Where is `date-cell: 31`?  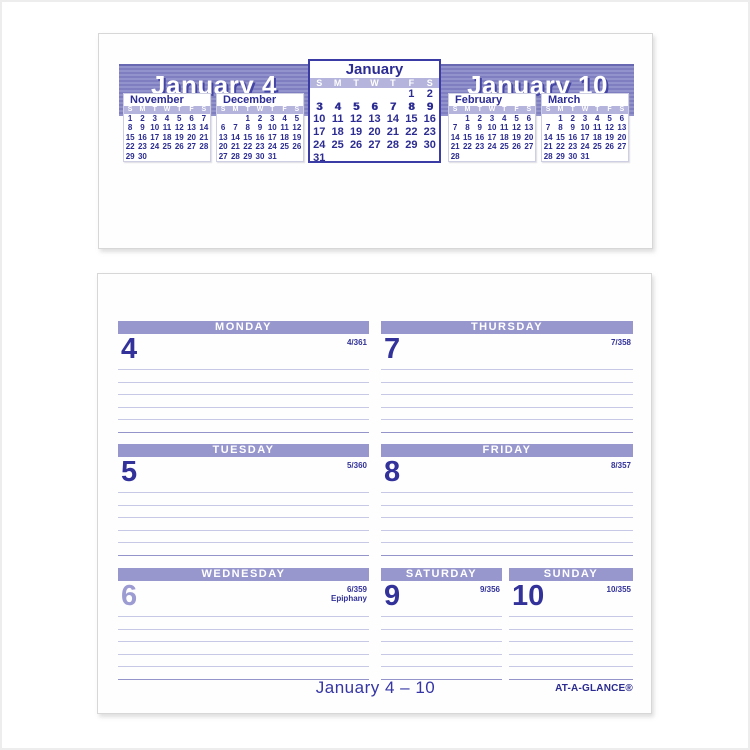 date-cell: 31 is located at coordinates (272, 156).